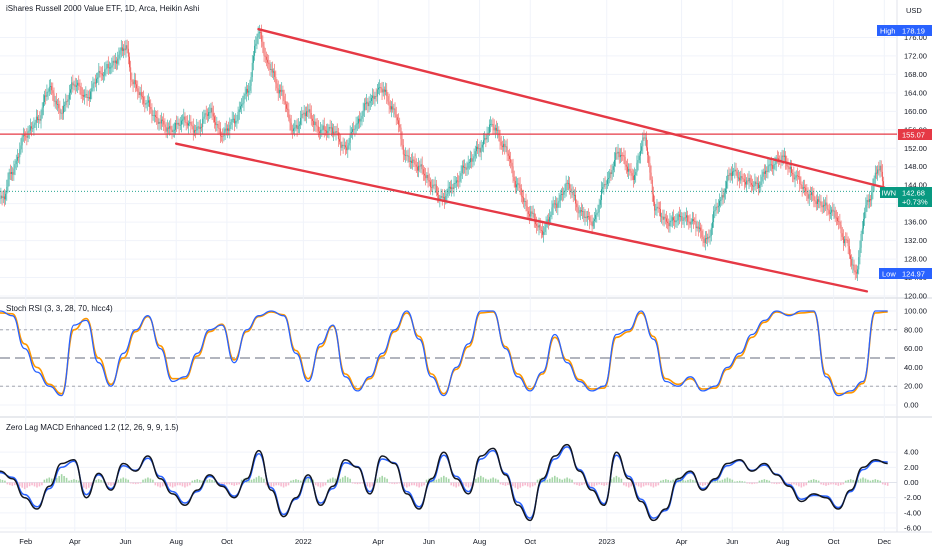 The width and height of the screenshot is (932, 555). What do you see at coordinates (448, 482) in the screenshot?
I see `macd-pane` at bounding box center [448, 482].